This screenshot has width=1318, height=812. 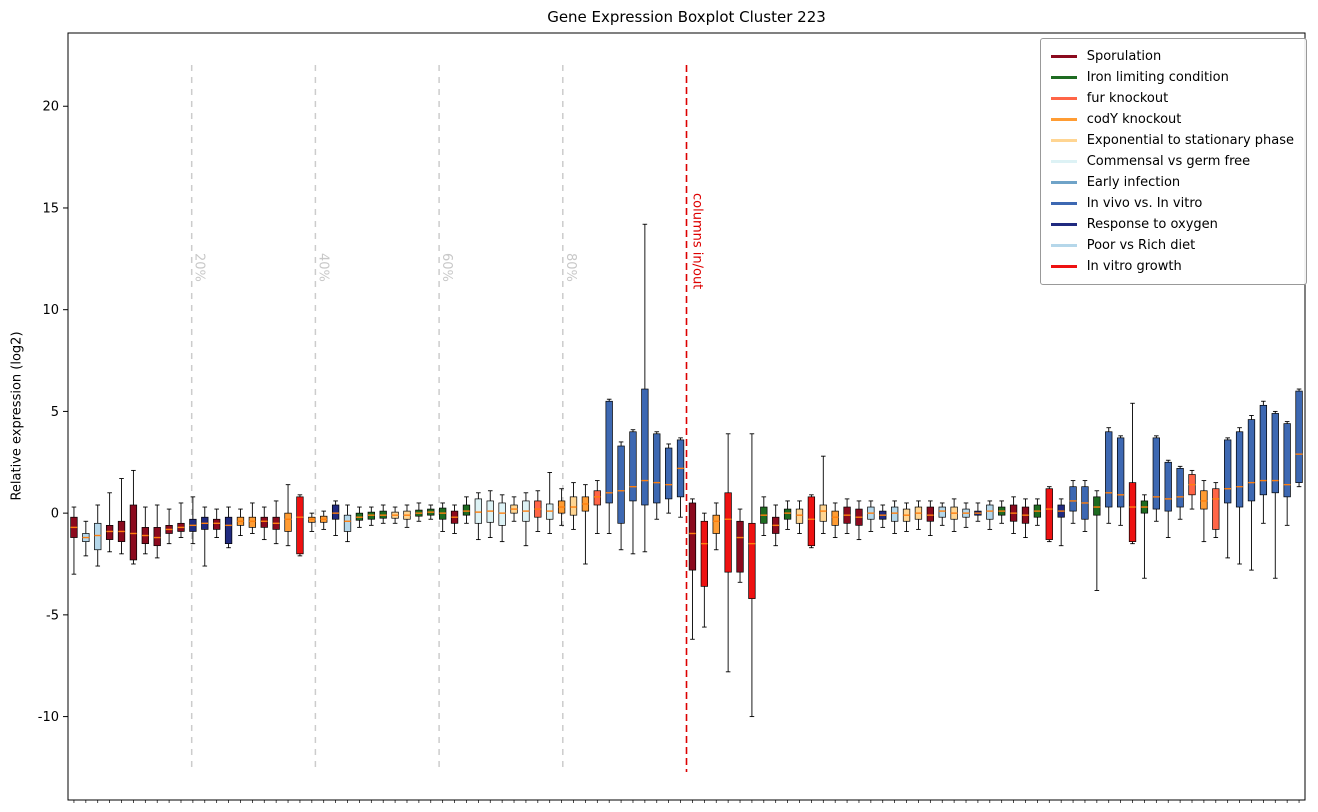 I want to click on y-tick-label: 5, so click(x=55, y=412).